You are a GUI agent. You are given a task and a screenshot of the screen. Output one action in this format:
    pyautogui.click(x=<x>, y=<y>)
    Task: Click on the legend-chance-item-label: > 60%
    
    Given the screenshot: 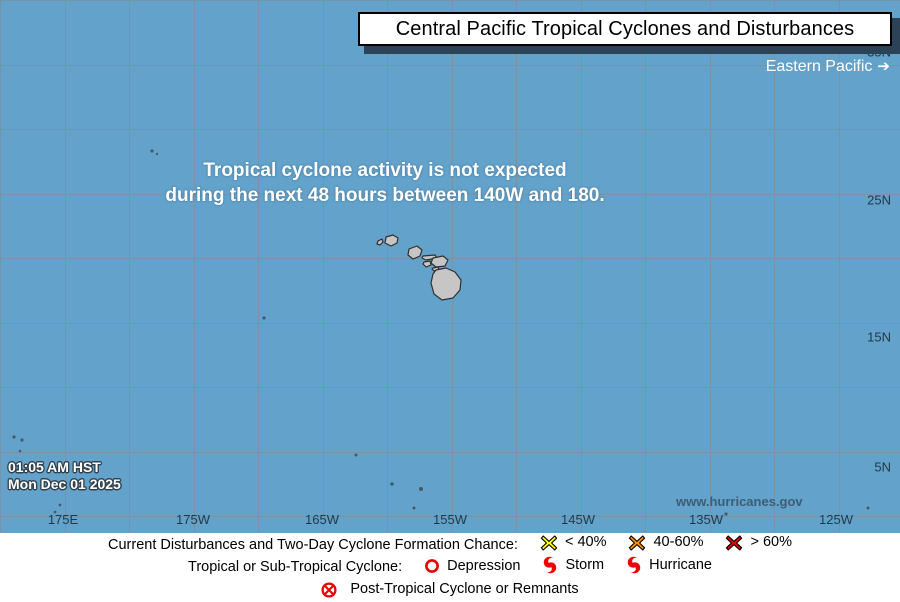 What is the action you would take?
    pyautogui.click(x=771, y=542)
    